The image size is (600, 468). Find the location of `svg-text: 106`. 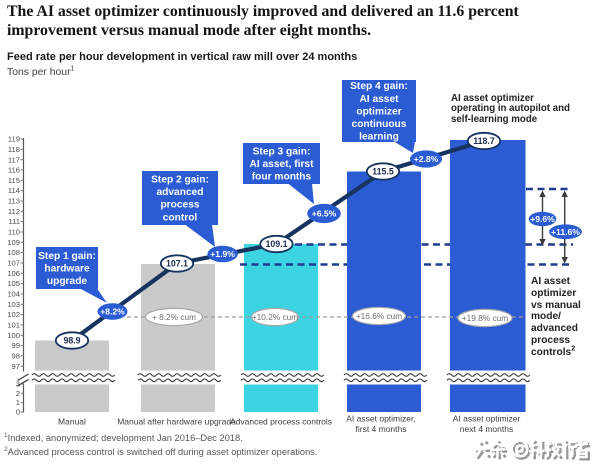

svg-text: 106 is located at coordinates (13, 273).